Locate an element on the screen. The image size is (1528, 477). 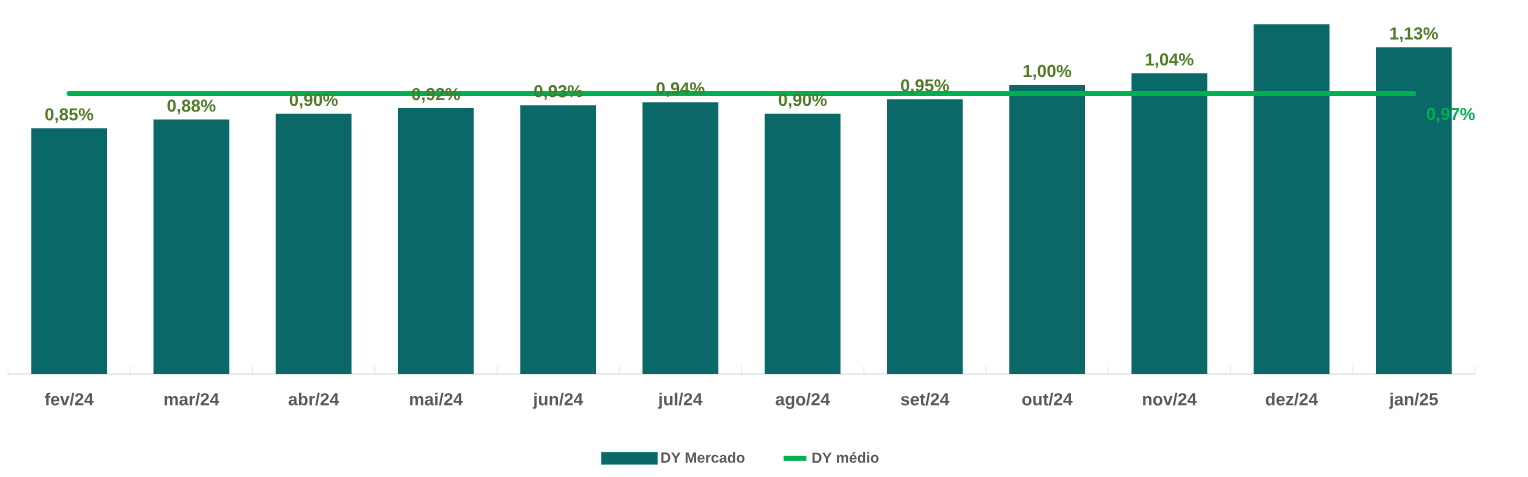
legend-label: DY médio is located at coordinates (845, 457).